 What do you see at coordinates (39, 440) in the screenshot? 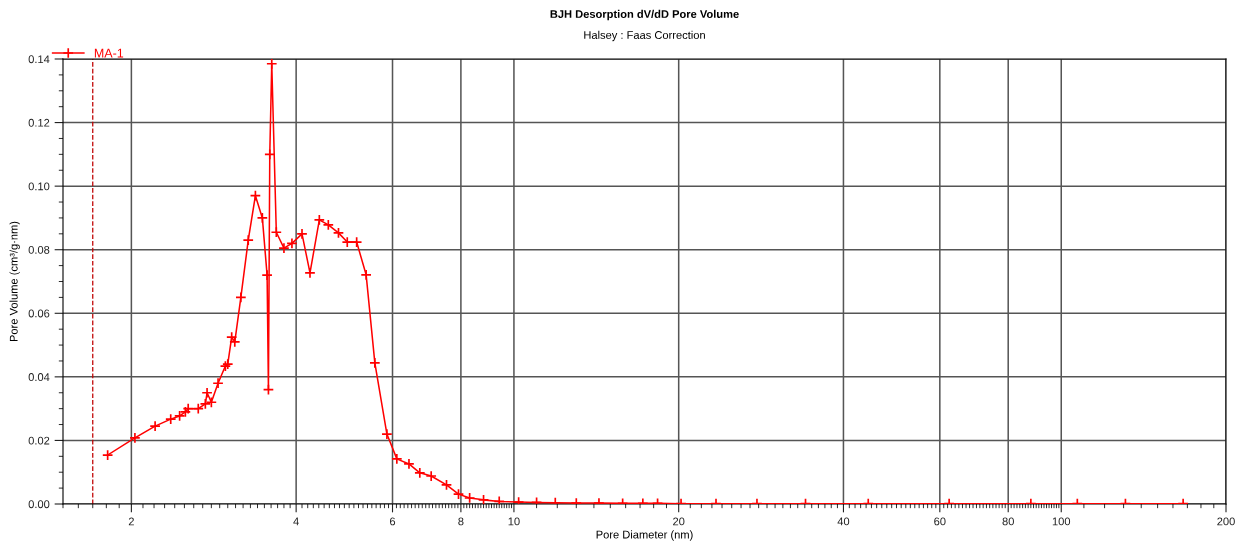
I see `y-tick-label: 0.02` at bounding box center [39, 440].